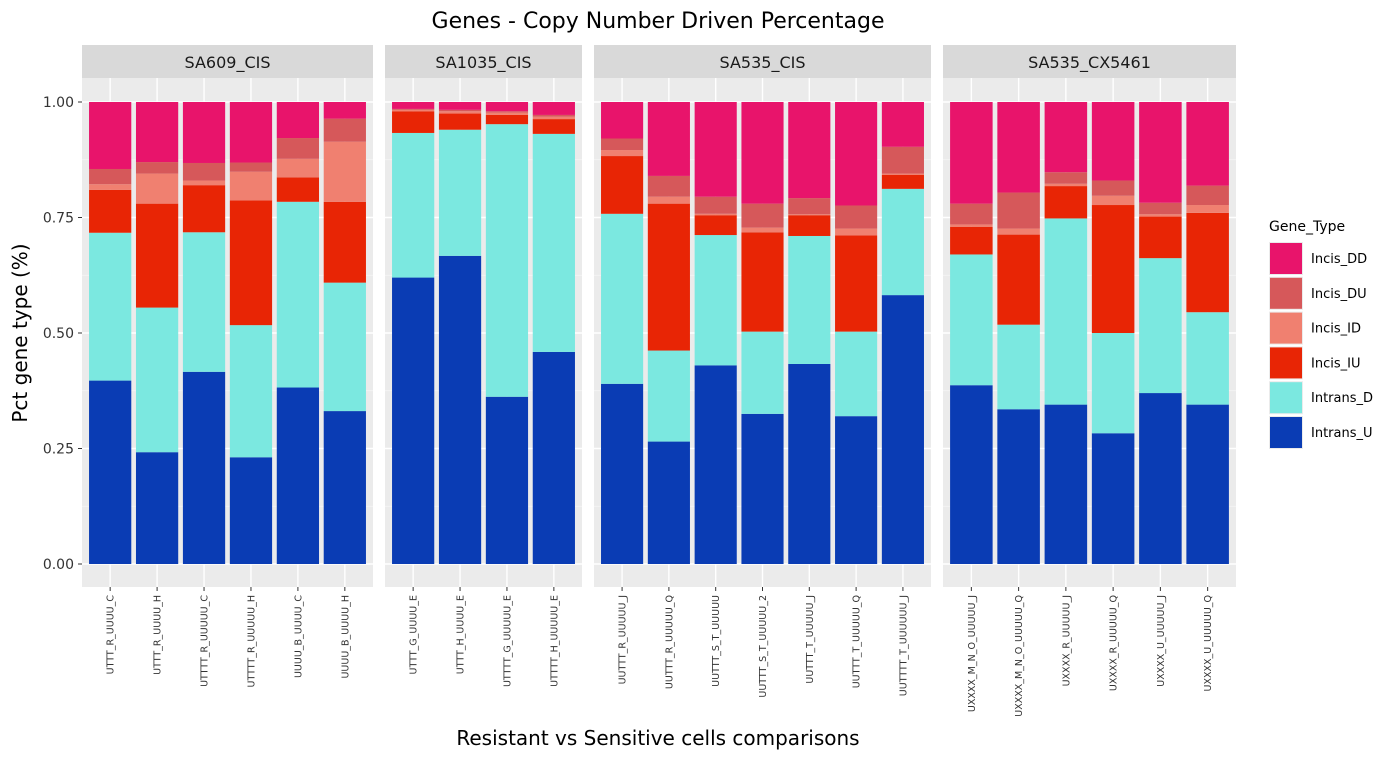 This screenshot has height=760, width=1400. What do you see at coordinates (1161, 641) in the screenshot?
I see `x-tick-label: UXXXX_U_UUUUU_J` at bounding box center [1161, 641].